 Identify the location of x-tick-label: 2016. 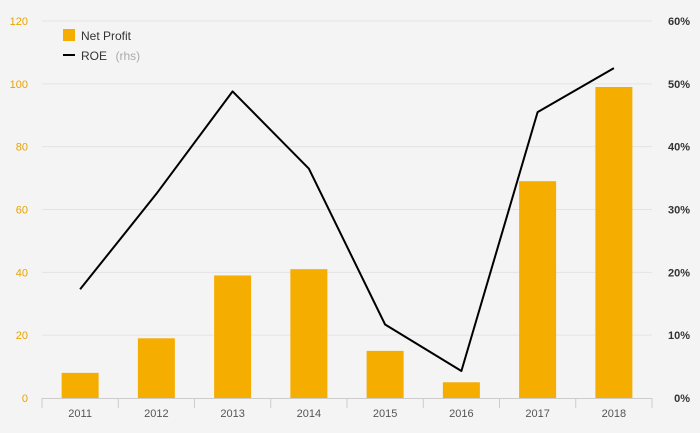
(461, 414).